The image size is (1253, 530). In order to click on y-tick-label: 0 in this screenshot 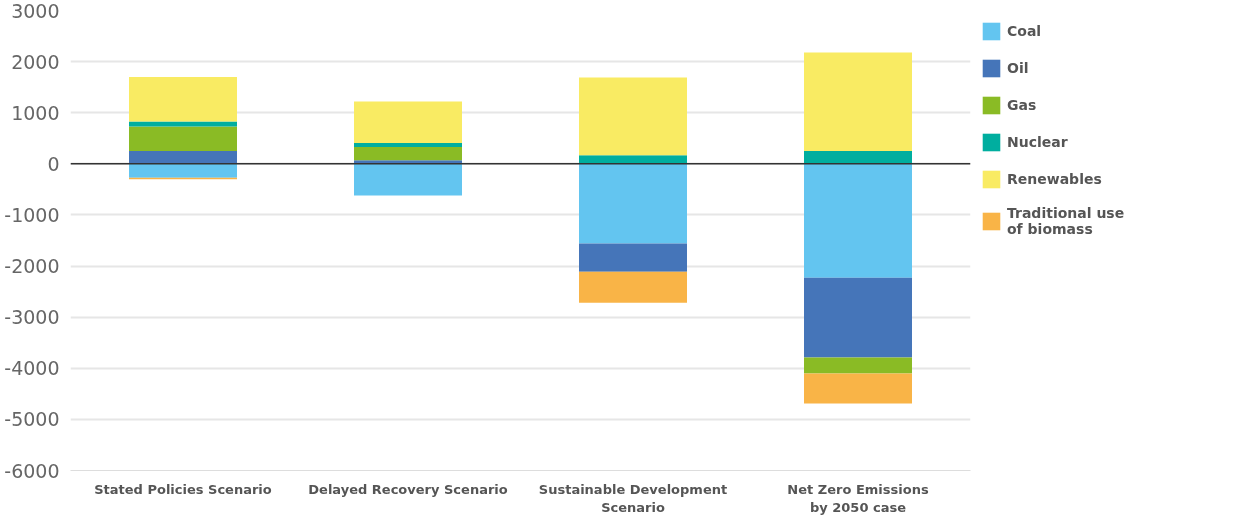, I will do `click(53, 163)`.